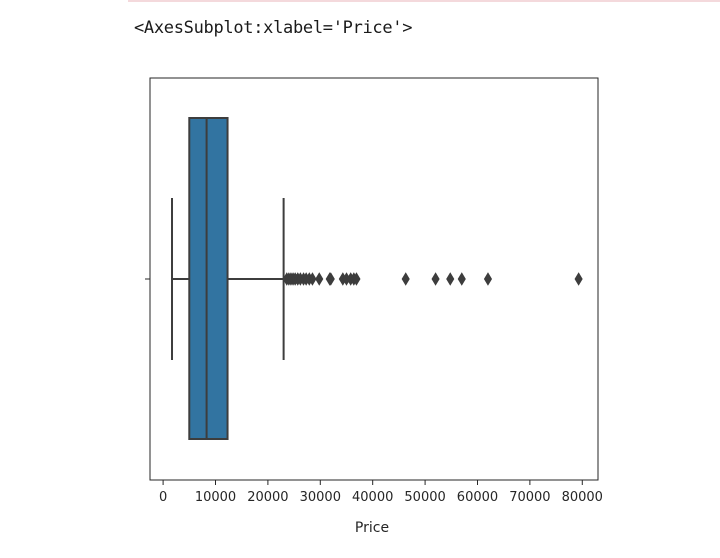 This screenshot has height=558, width=720. Describe the element at coordinates (424, 1) in the screenshot. I see `cell-divider` at that location.